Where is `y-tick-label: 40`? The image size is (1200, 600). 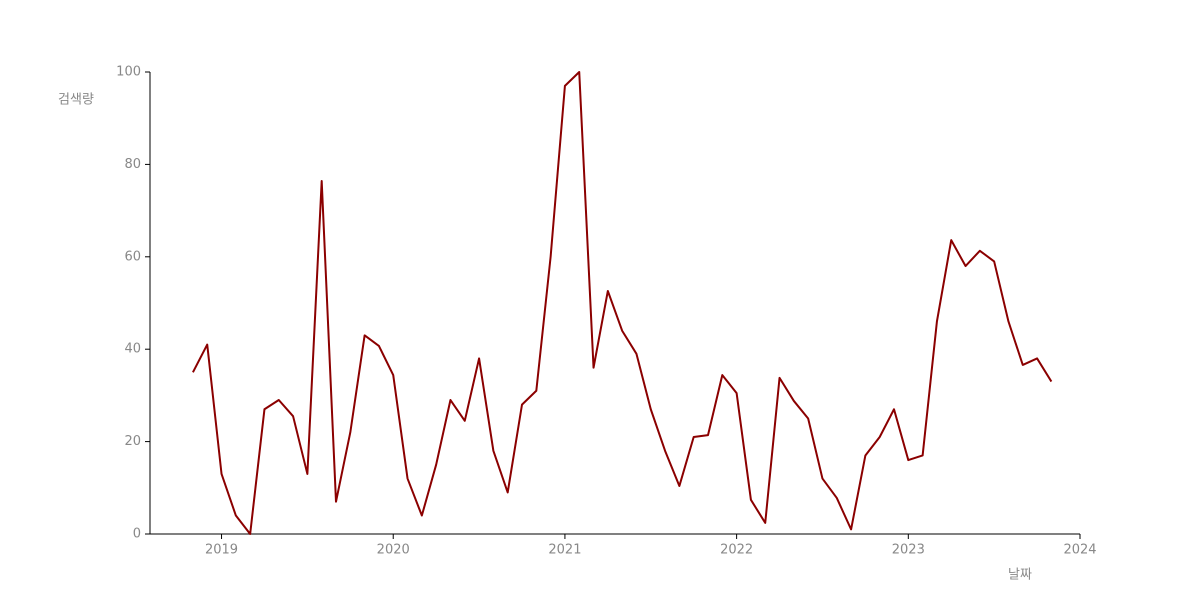 y-tick-label: 40 is located at coordinates (132, 349).